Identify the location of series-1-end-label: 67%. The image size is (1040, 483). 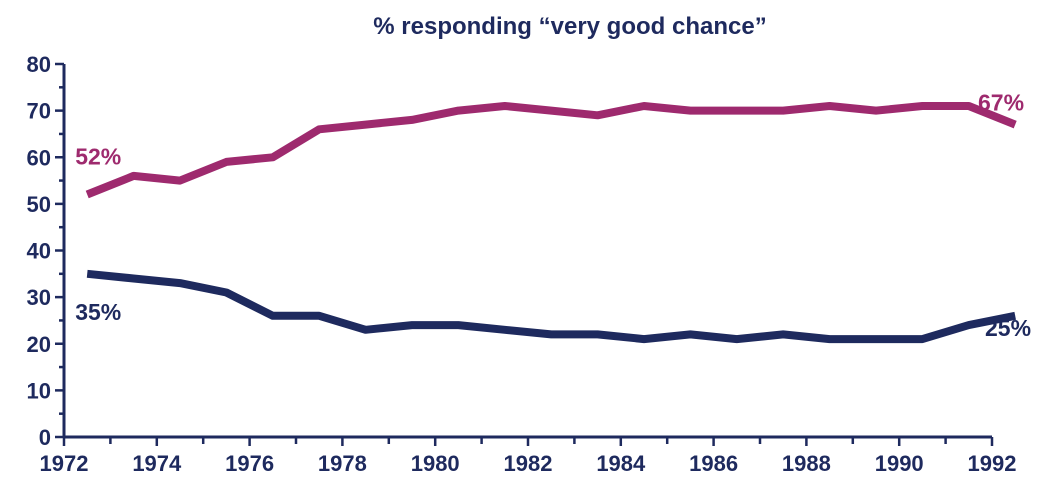
(1001, 103).